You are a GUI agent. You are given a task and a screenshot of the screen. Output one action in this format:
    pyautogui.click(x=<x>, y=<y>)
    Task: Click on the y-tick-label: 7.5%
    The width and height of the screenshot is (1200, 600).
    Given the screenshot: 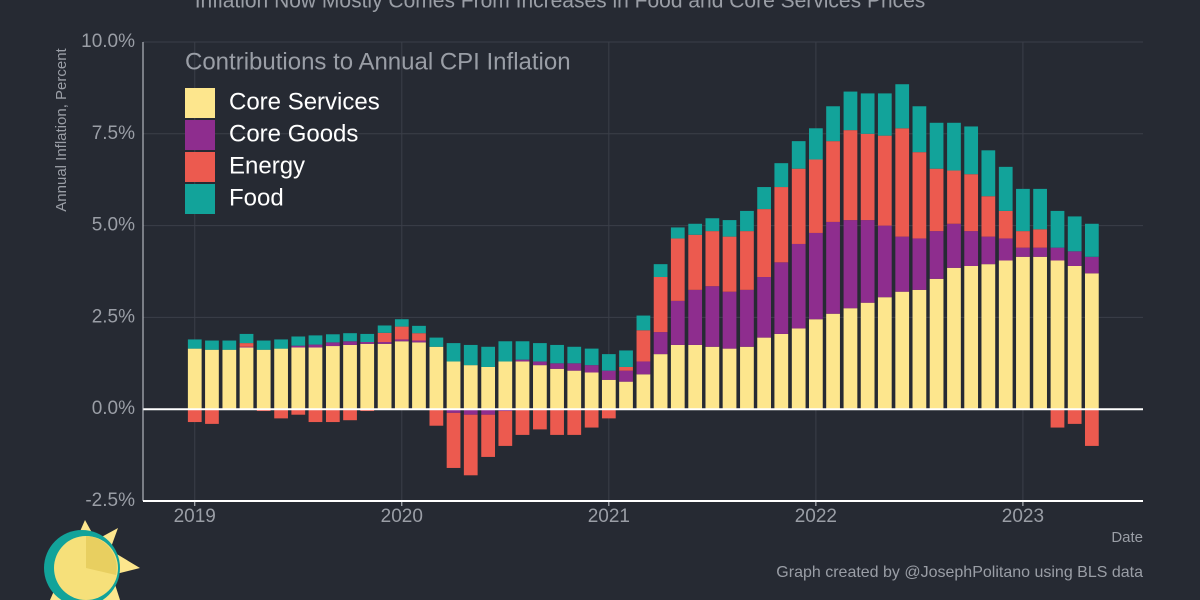 What is the action you would take?
    pyautogui.click(x=113, y=133)
    